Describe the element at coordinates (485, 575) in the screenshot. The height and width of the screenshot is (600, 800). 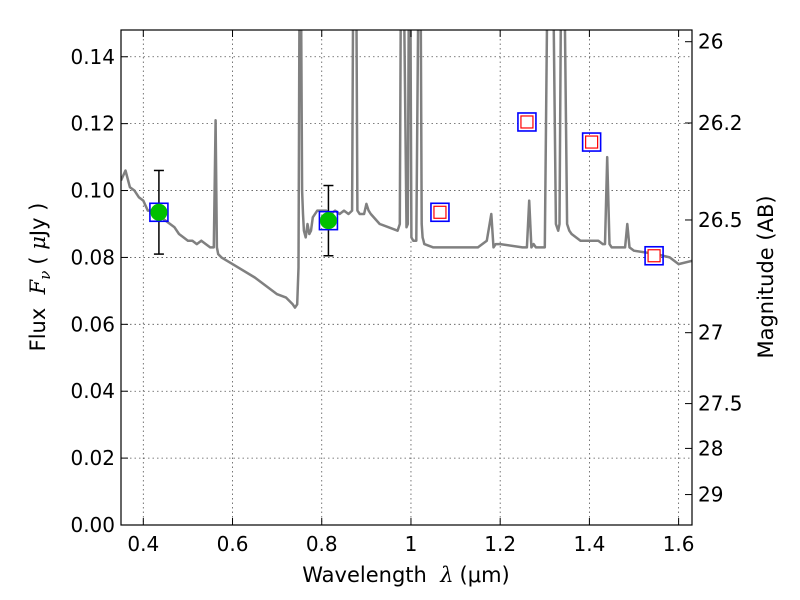
I see `x-label-units: (μm)` at that location.